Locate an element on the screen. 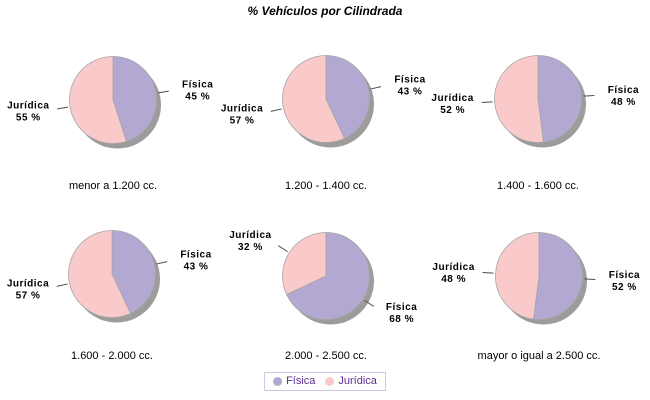  pie-category-label: 2.000 - 2.500 cc. is located at coordinates (326, 356).